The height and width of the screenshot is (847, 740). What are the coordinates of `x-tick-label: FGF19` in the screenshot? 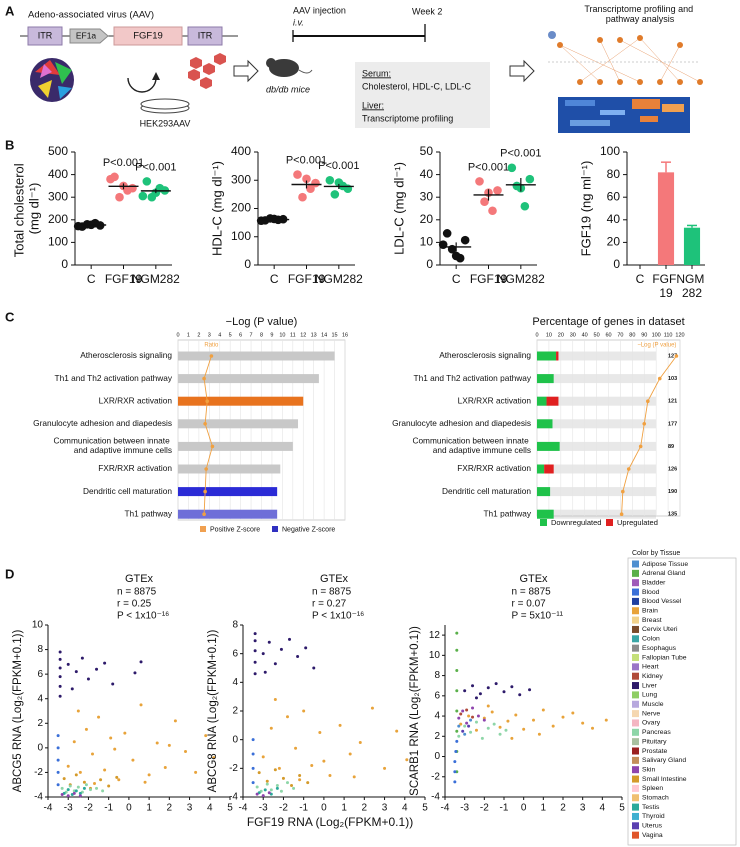 It's located at (307, 279).